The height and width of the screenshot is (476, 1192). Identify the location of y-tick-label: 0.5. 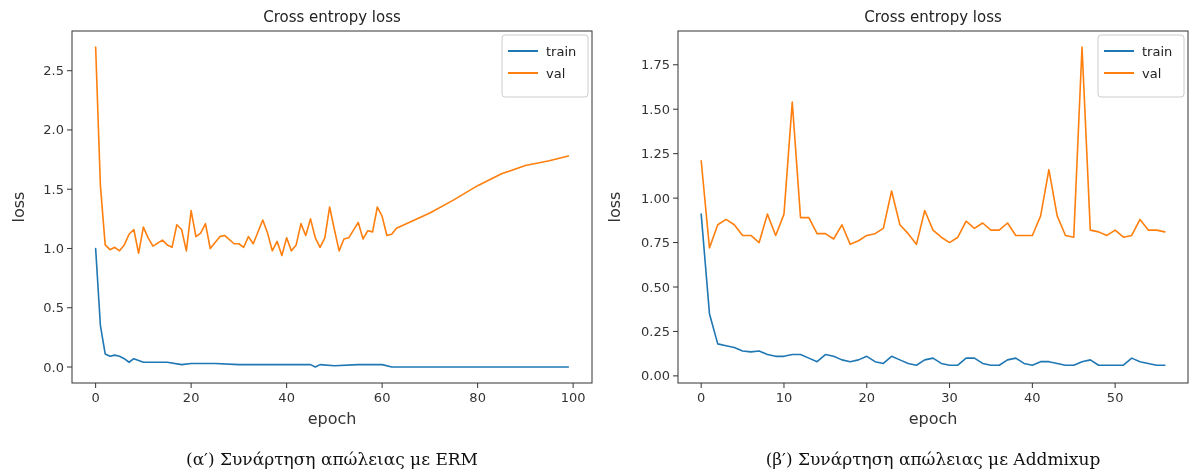
(53, 308).